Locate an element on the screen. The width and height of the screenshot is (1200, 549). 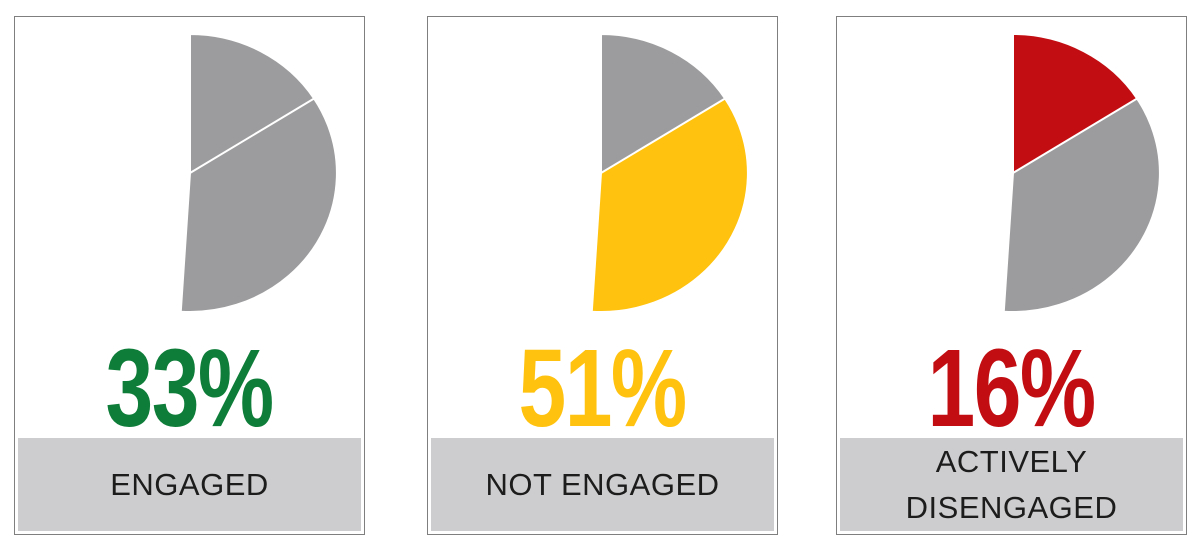
percent-value-not-engaged: 51% is located at coordinates (602, 388).